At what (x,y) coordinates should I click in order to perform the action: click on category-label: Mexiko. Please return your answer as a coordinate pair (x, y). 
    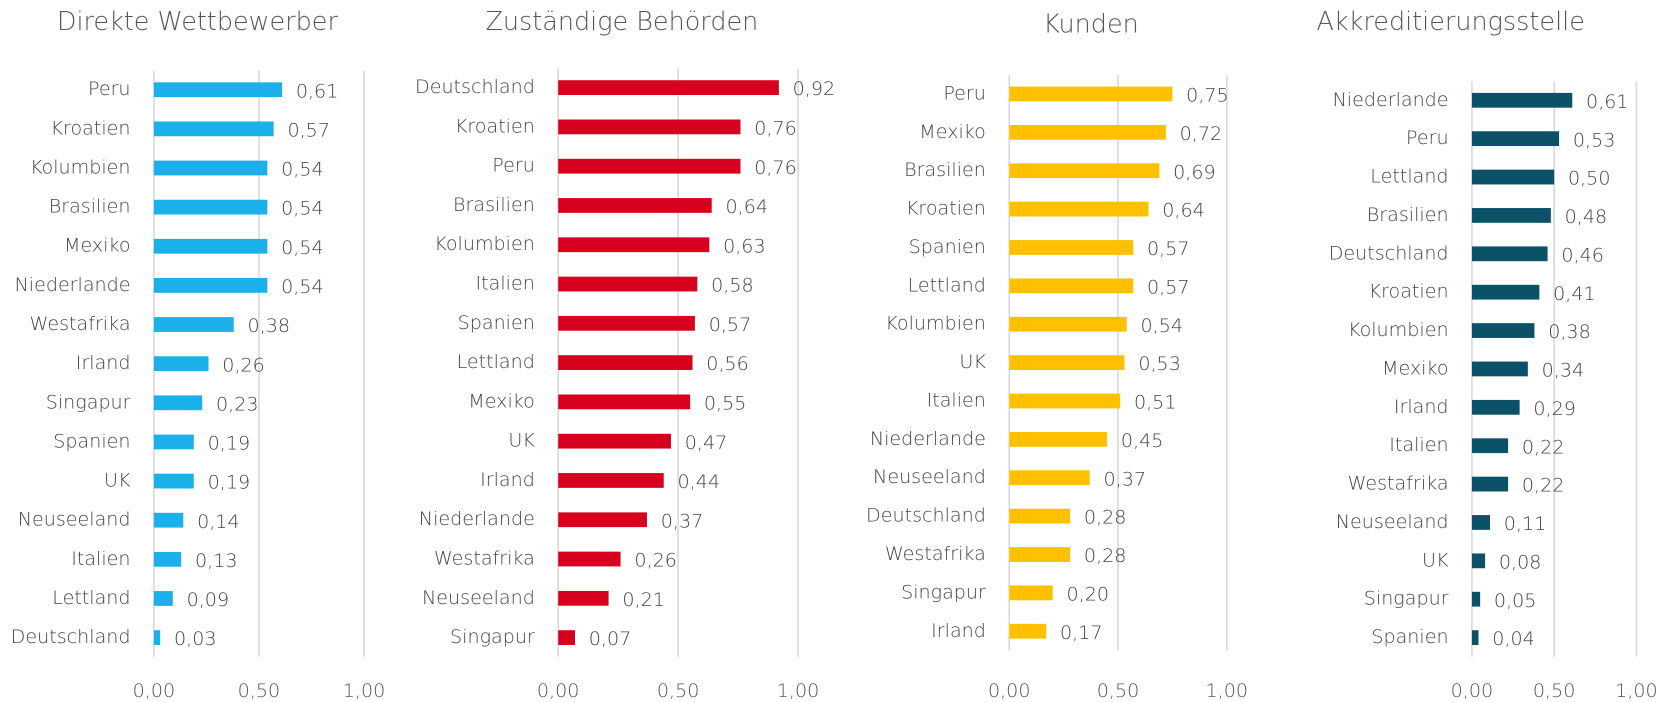
    Looking at the image, I should click on (952, 132).